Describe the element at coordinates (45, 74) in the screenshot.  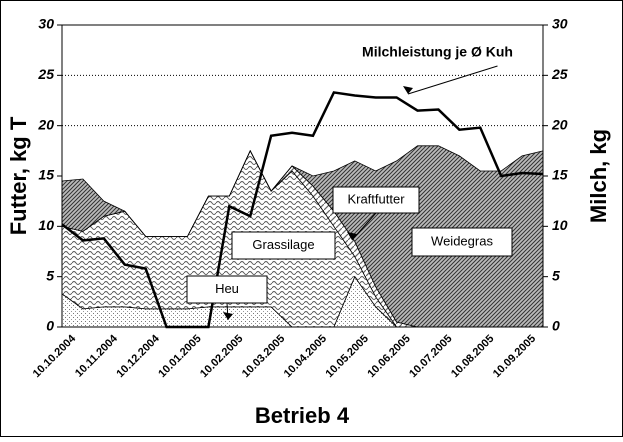
I see `y-tick-label: 25` at that location.